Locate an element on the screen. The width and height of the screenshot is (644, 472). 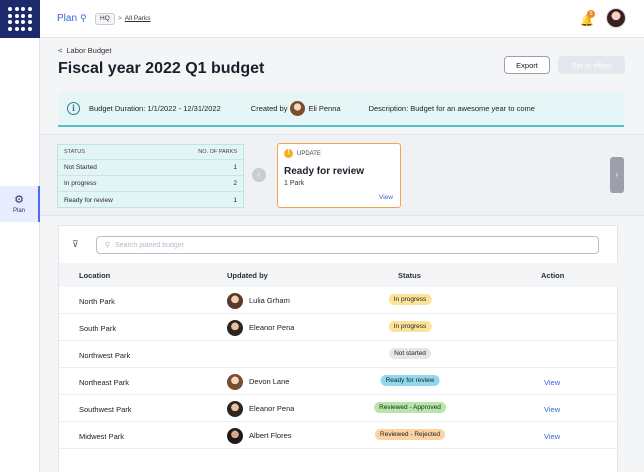
row-updated-by-name: Albert Flores is located at coordinates (270, 435).